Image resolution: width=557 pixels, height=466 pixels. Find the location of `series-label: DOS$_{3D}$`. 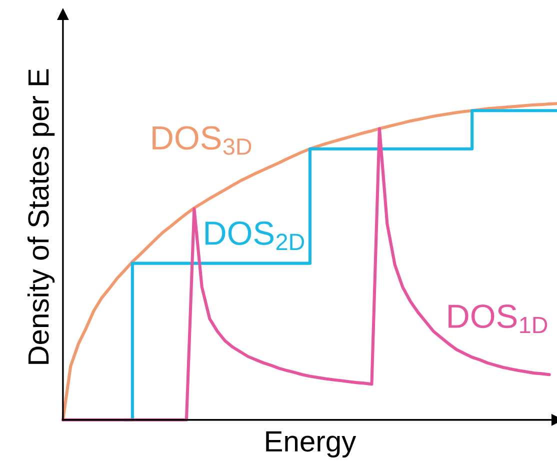

series-label: DOS$_{3D}$ is located at coordinates (202, 140).